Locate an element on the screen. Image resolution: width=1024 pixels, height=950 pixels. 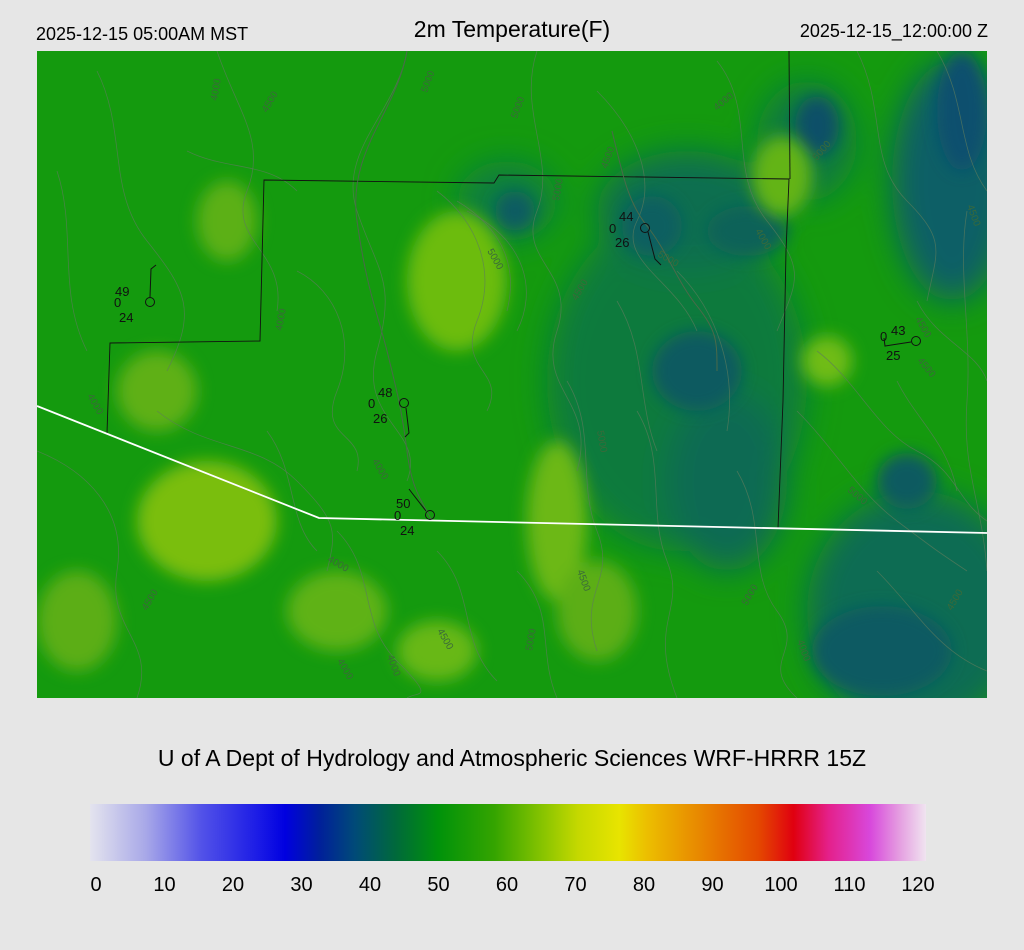
colorbar-tick-label: 50 is located at coordinates (438, 885).